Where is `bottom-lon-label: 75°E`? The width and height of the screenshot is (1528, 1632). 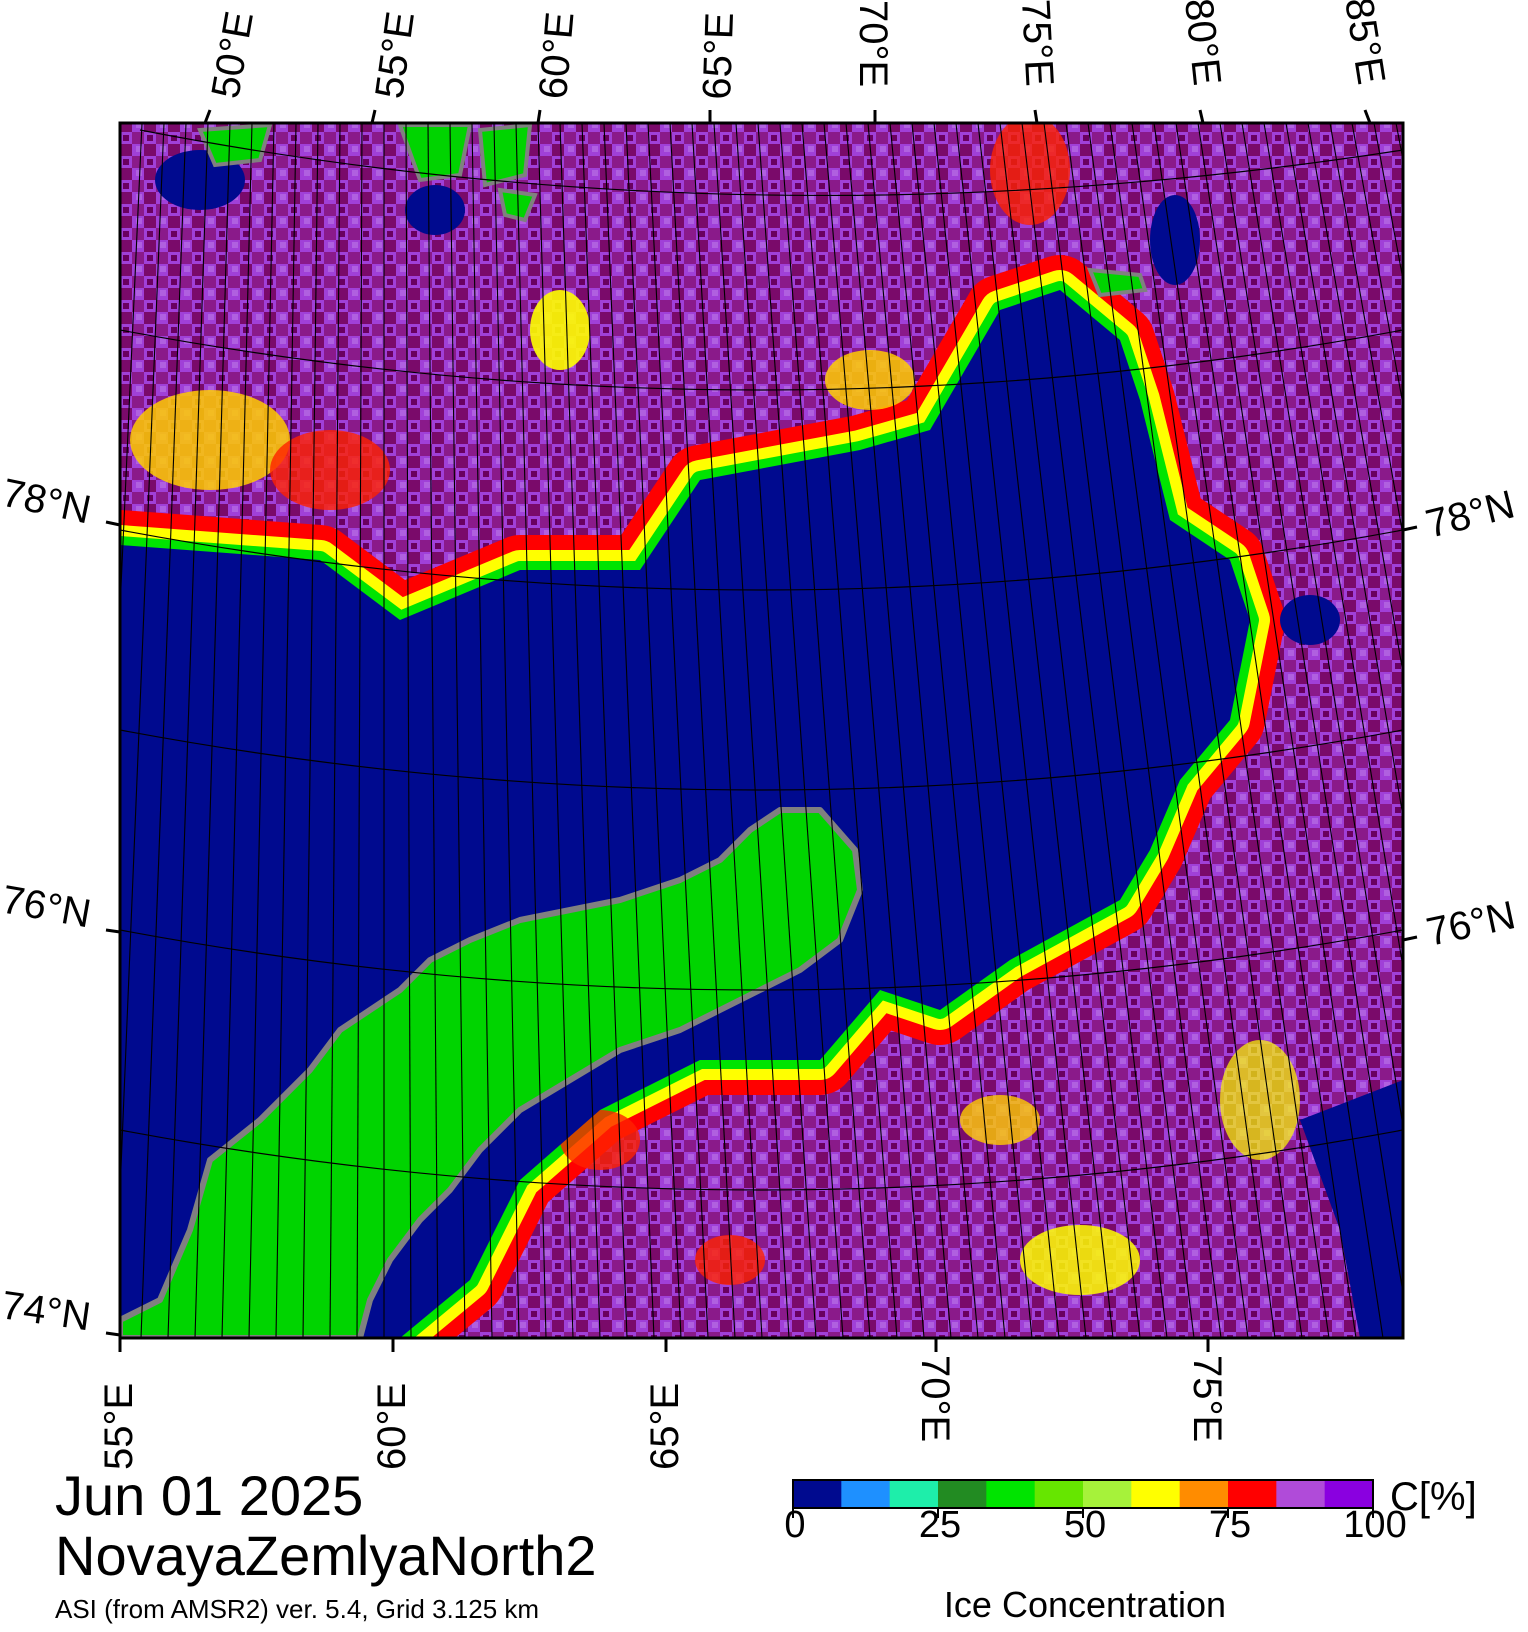
bottom-lon-label: 75°E is located at coordinates (1207, 1398).